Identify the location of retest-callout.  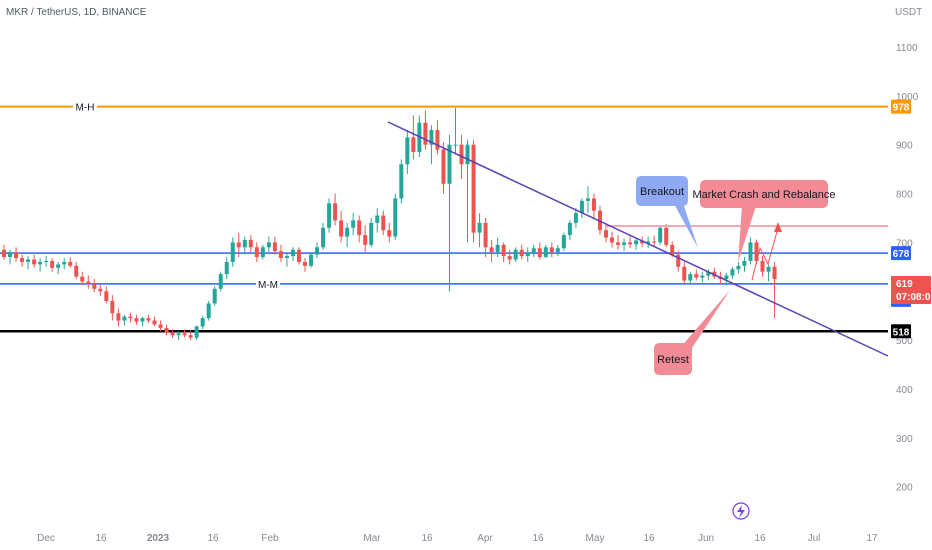
(673, 359).